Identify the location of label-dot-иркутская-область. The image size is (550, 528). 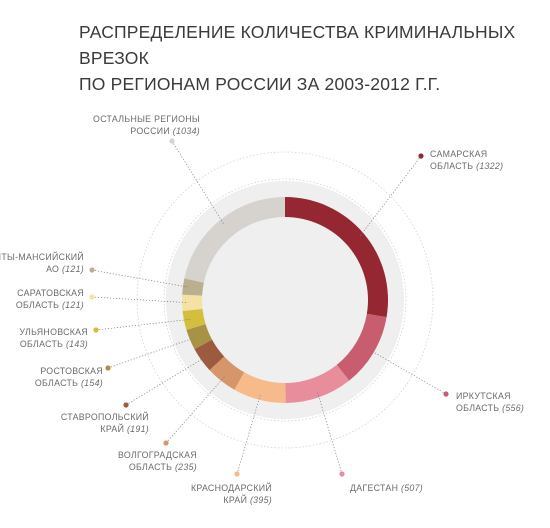
(446, 394).